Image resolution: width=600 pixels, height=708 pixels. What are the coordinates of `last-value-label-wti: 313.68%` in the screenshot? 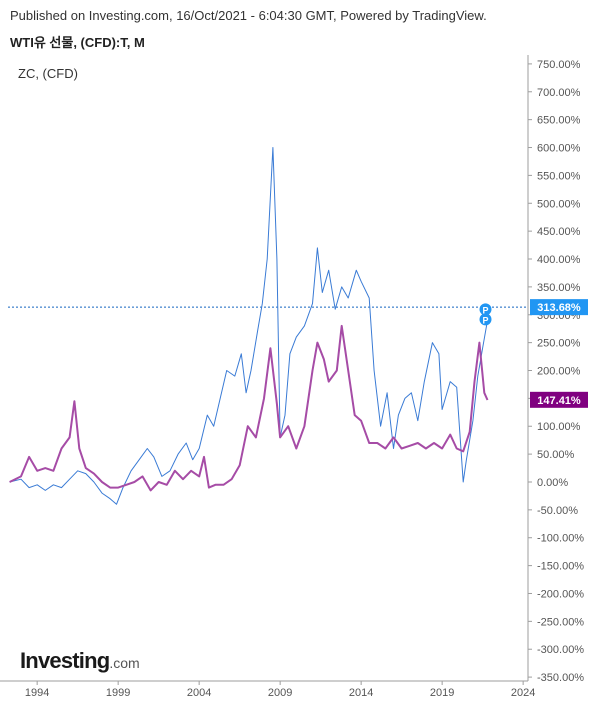 It's located at (559, 308).